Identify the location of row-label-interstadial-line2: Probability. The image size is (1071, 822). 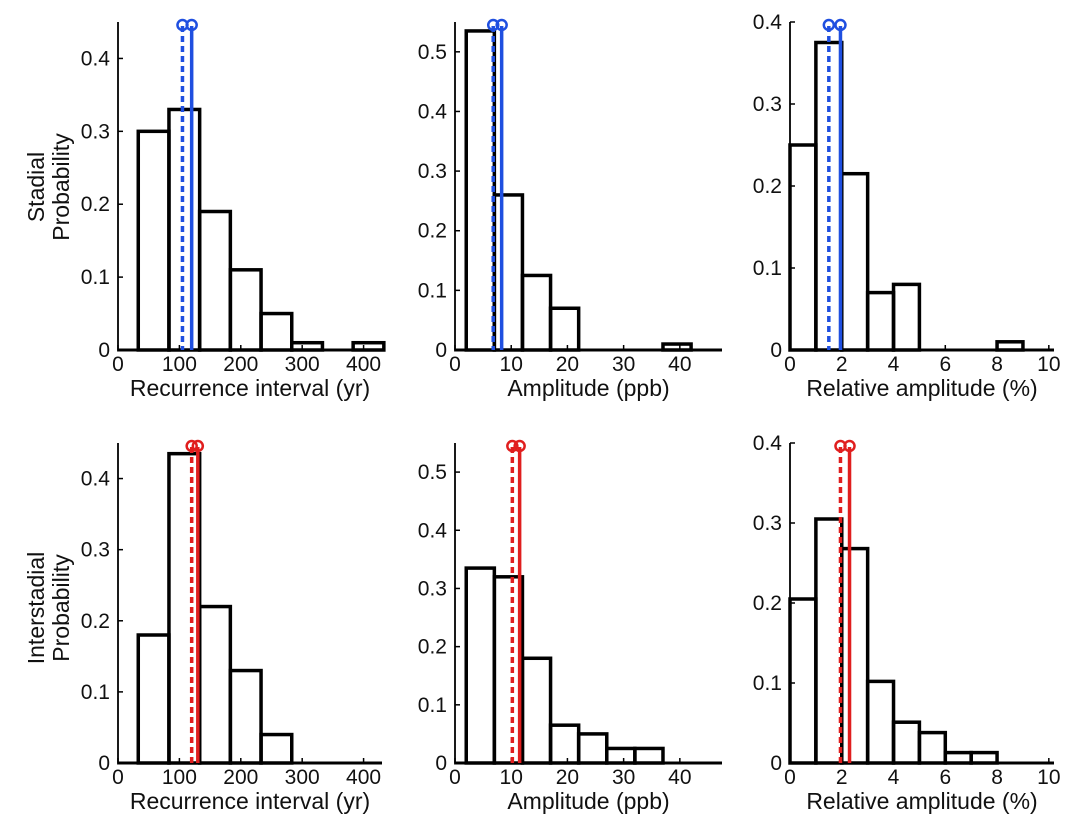
(61, 608).